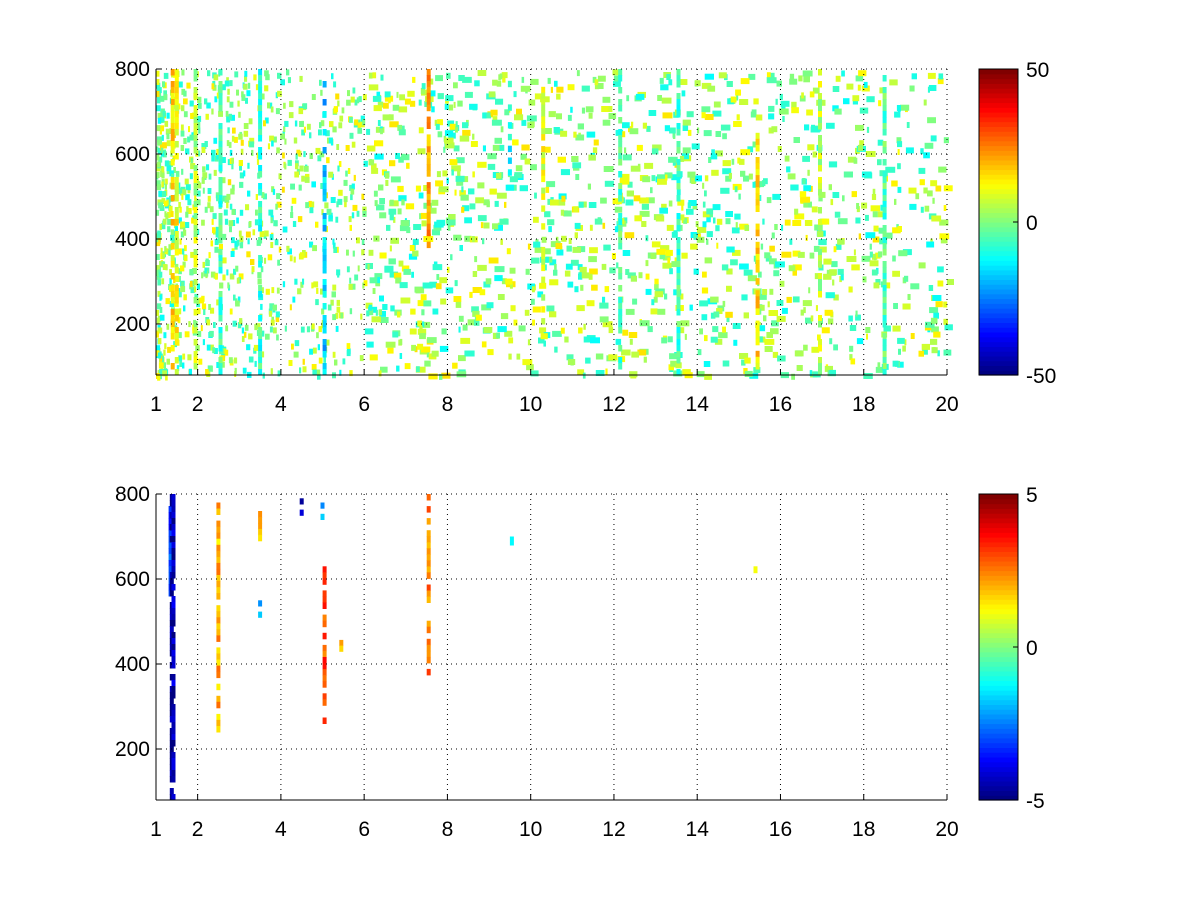 This screenshot has height=900, width=1200. What do you see at coordinates (314, 350) in the screenshot?
I see `heatmap-cell-1959` at bounding box center [314, 350].